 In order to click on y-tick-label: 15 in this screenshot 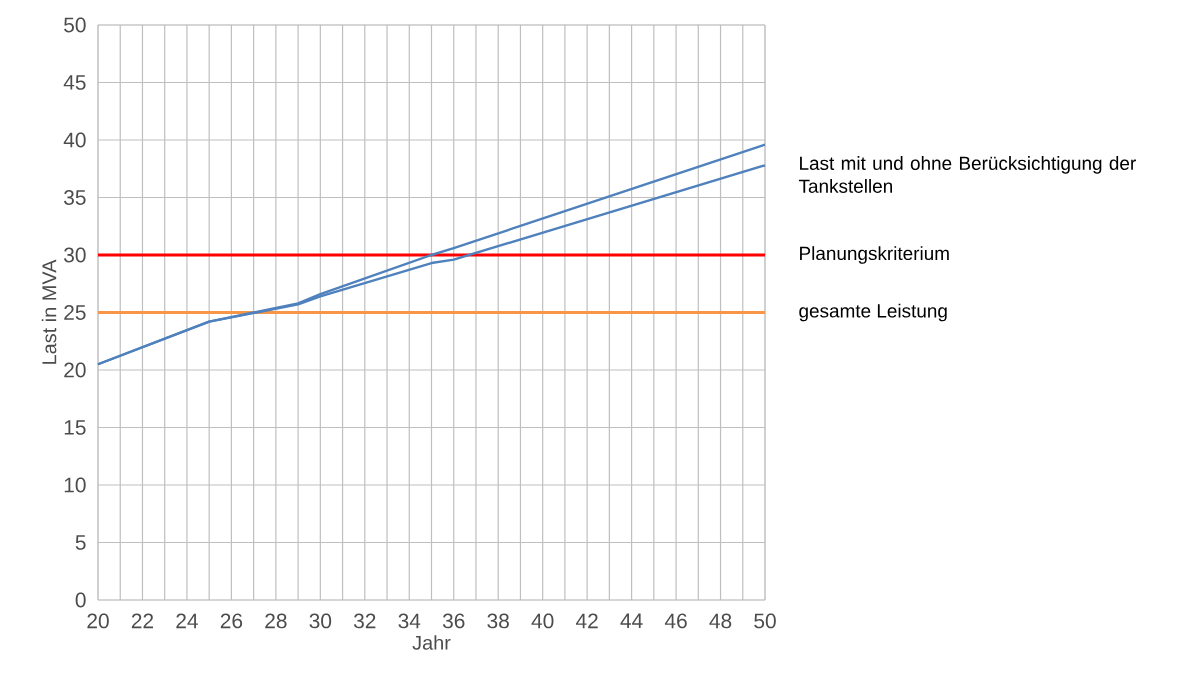, I will do `click(75, 427)`.